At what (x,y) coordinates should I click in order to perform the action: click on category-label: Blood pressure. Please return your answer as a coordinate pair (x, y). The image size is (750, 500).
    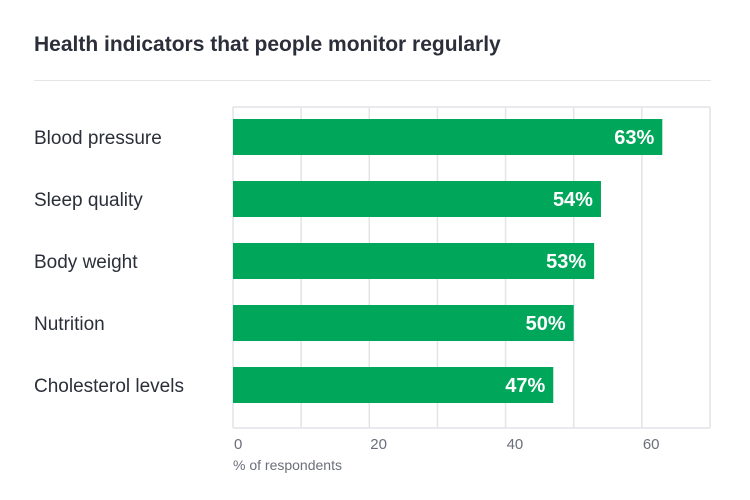
    Looking at the image, I should click on (98, 138).